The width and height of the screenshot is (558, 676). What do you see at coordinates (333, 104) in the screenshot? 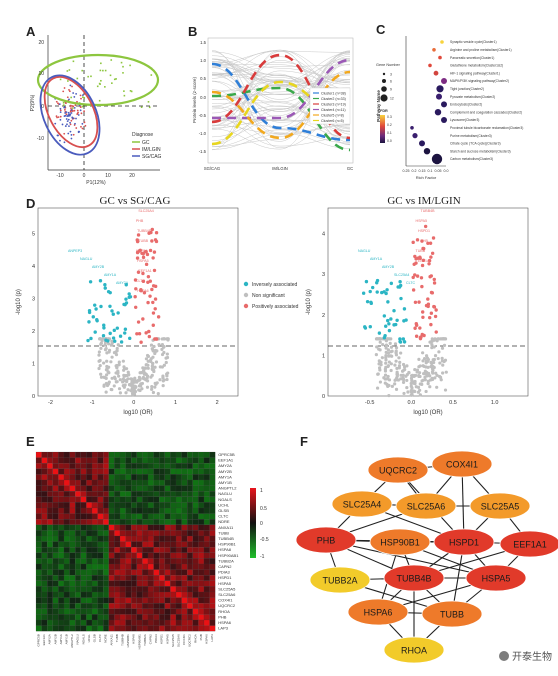
I see `b-legend-item: Cluster3 (n=19)` at bounding box center [333, 104].